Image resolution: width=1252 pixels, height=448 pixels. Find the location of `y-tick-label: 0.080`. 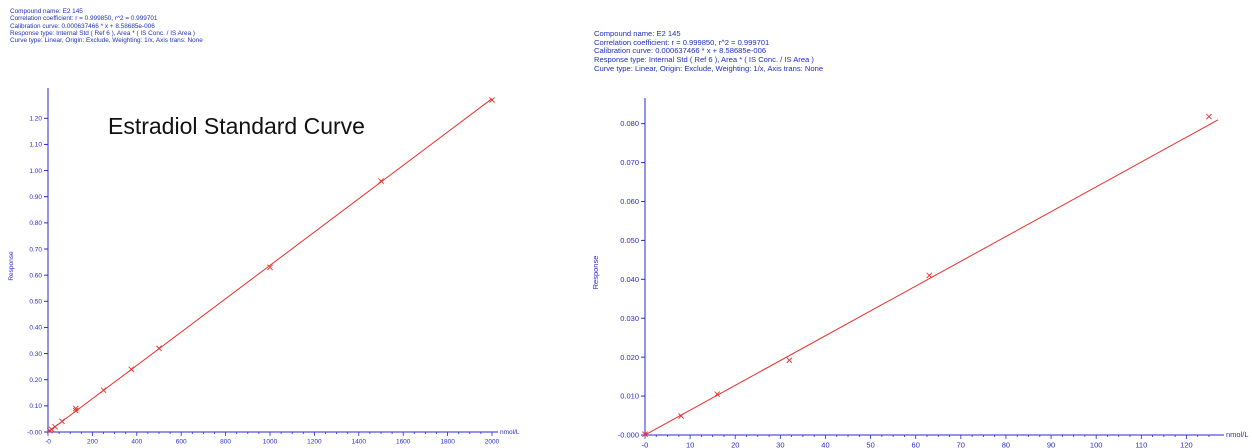

y-tick-label: 0.080 is located at coordinates (629, 123).